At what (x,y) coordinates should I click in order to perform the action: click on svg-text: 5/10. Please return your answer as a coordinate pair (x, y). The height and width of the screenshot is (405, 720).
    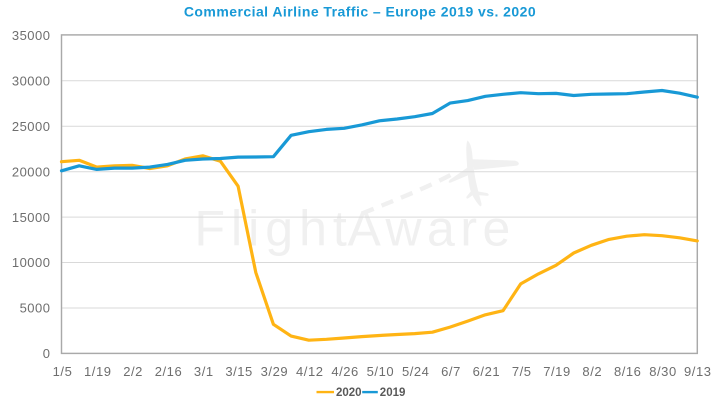
    Looking at the image, I should click on (381, 371).